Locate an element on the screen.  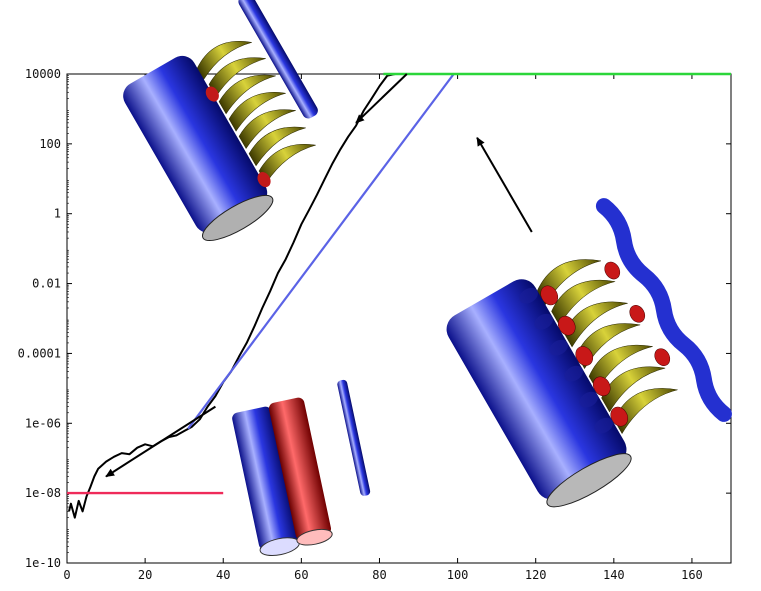
x-tick-label: 40 is located at coordinates (223, 575).